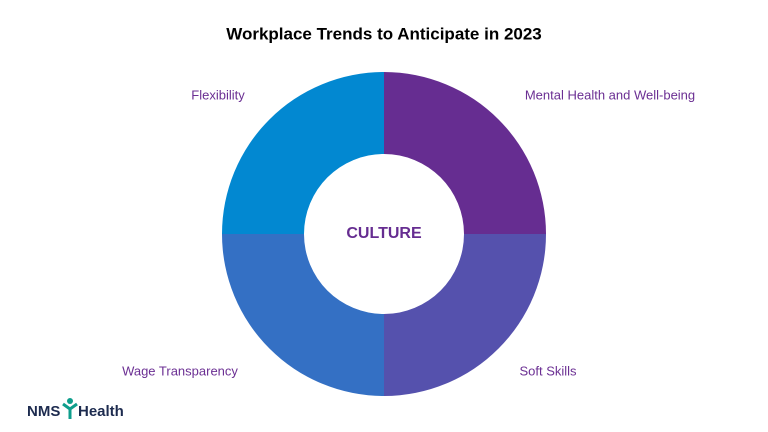  I want to click on segment-label: Mental Health and Well-being, so click(610, 94).